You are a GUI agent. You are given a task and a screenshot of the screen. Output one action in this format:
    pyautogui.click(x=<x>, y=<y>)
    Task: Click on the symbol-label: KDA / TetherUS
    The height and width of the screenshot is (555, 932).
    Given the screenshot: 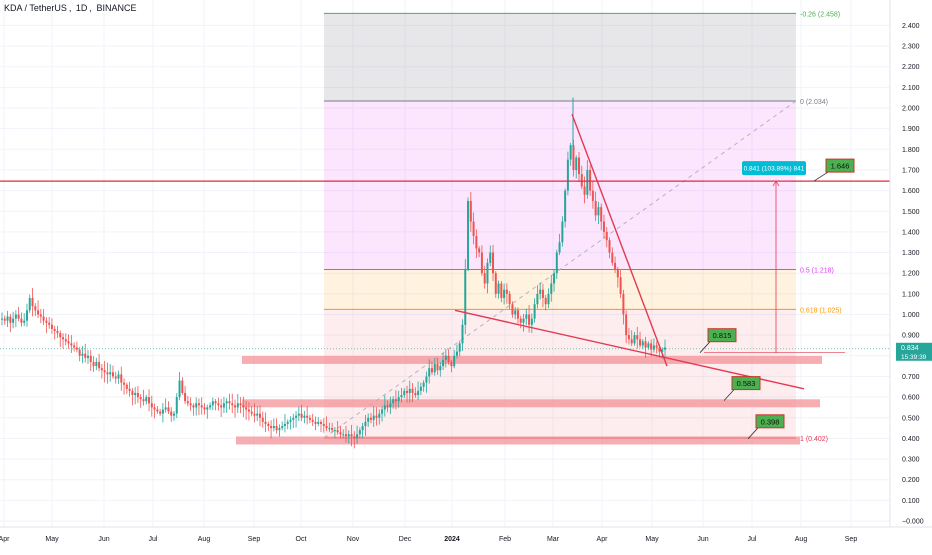 What is the action you would take?
    pyautogui.click(x=35, y=8)
    